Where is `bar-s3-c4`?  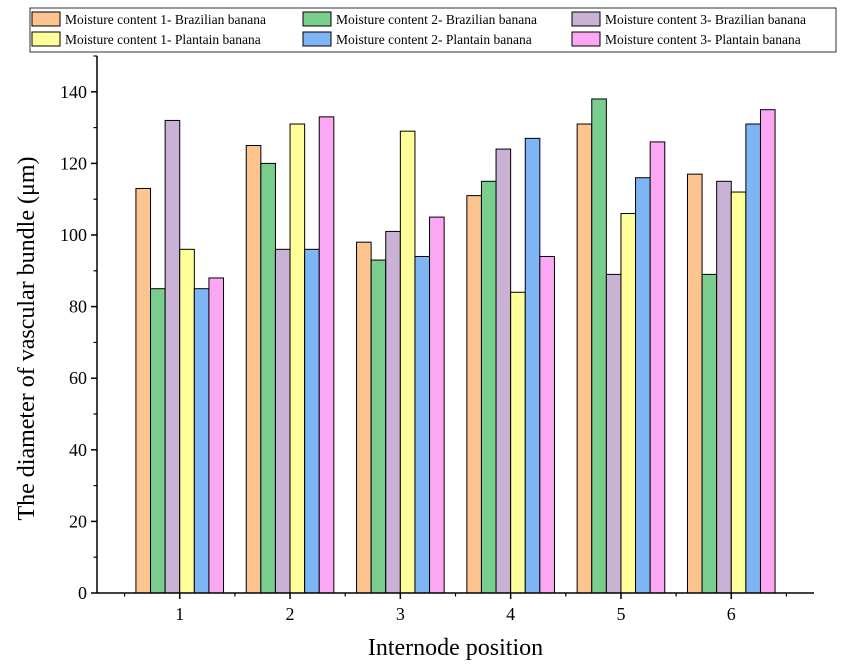 bar-s3-c4 is located at coordinates (503, 371).